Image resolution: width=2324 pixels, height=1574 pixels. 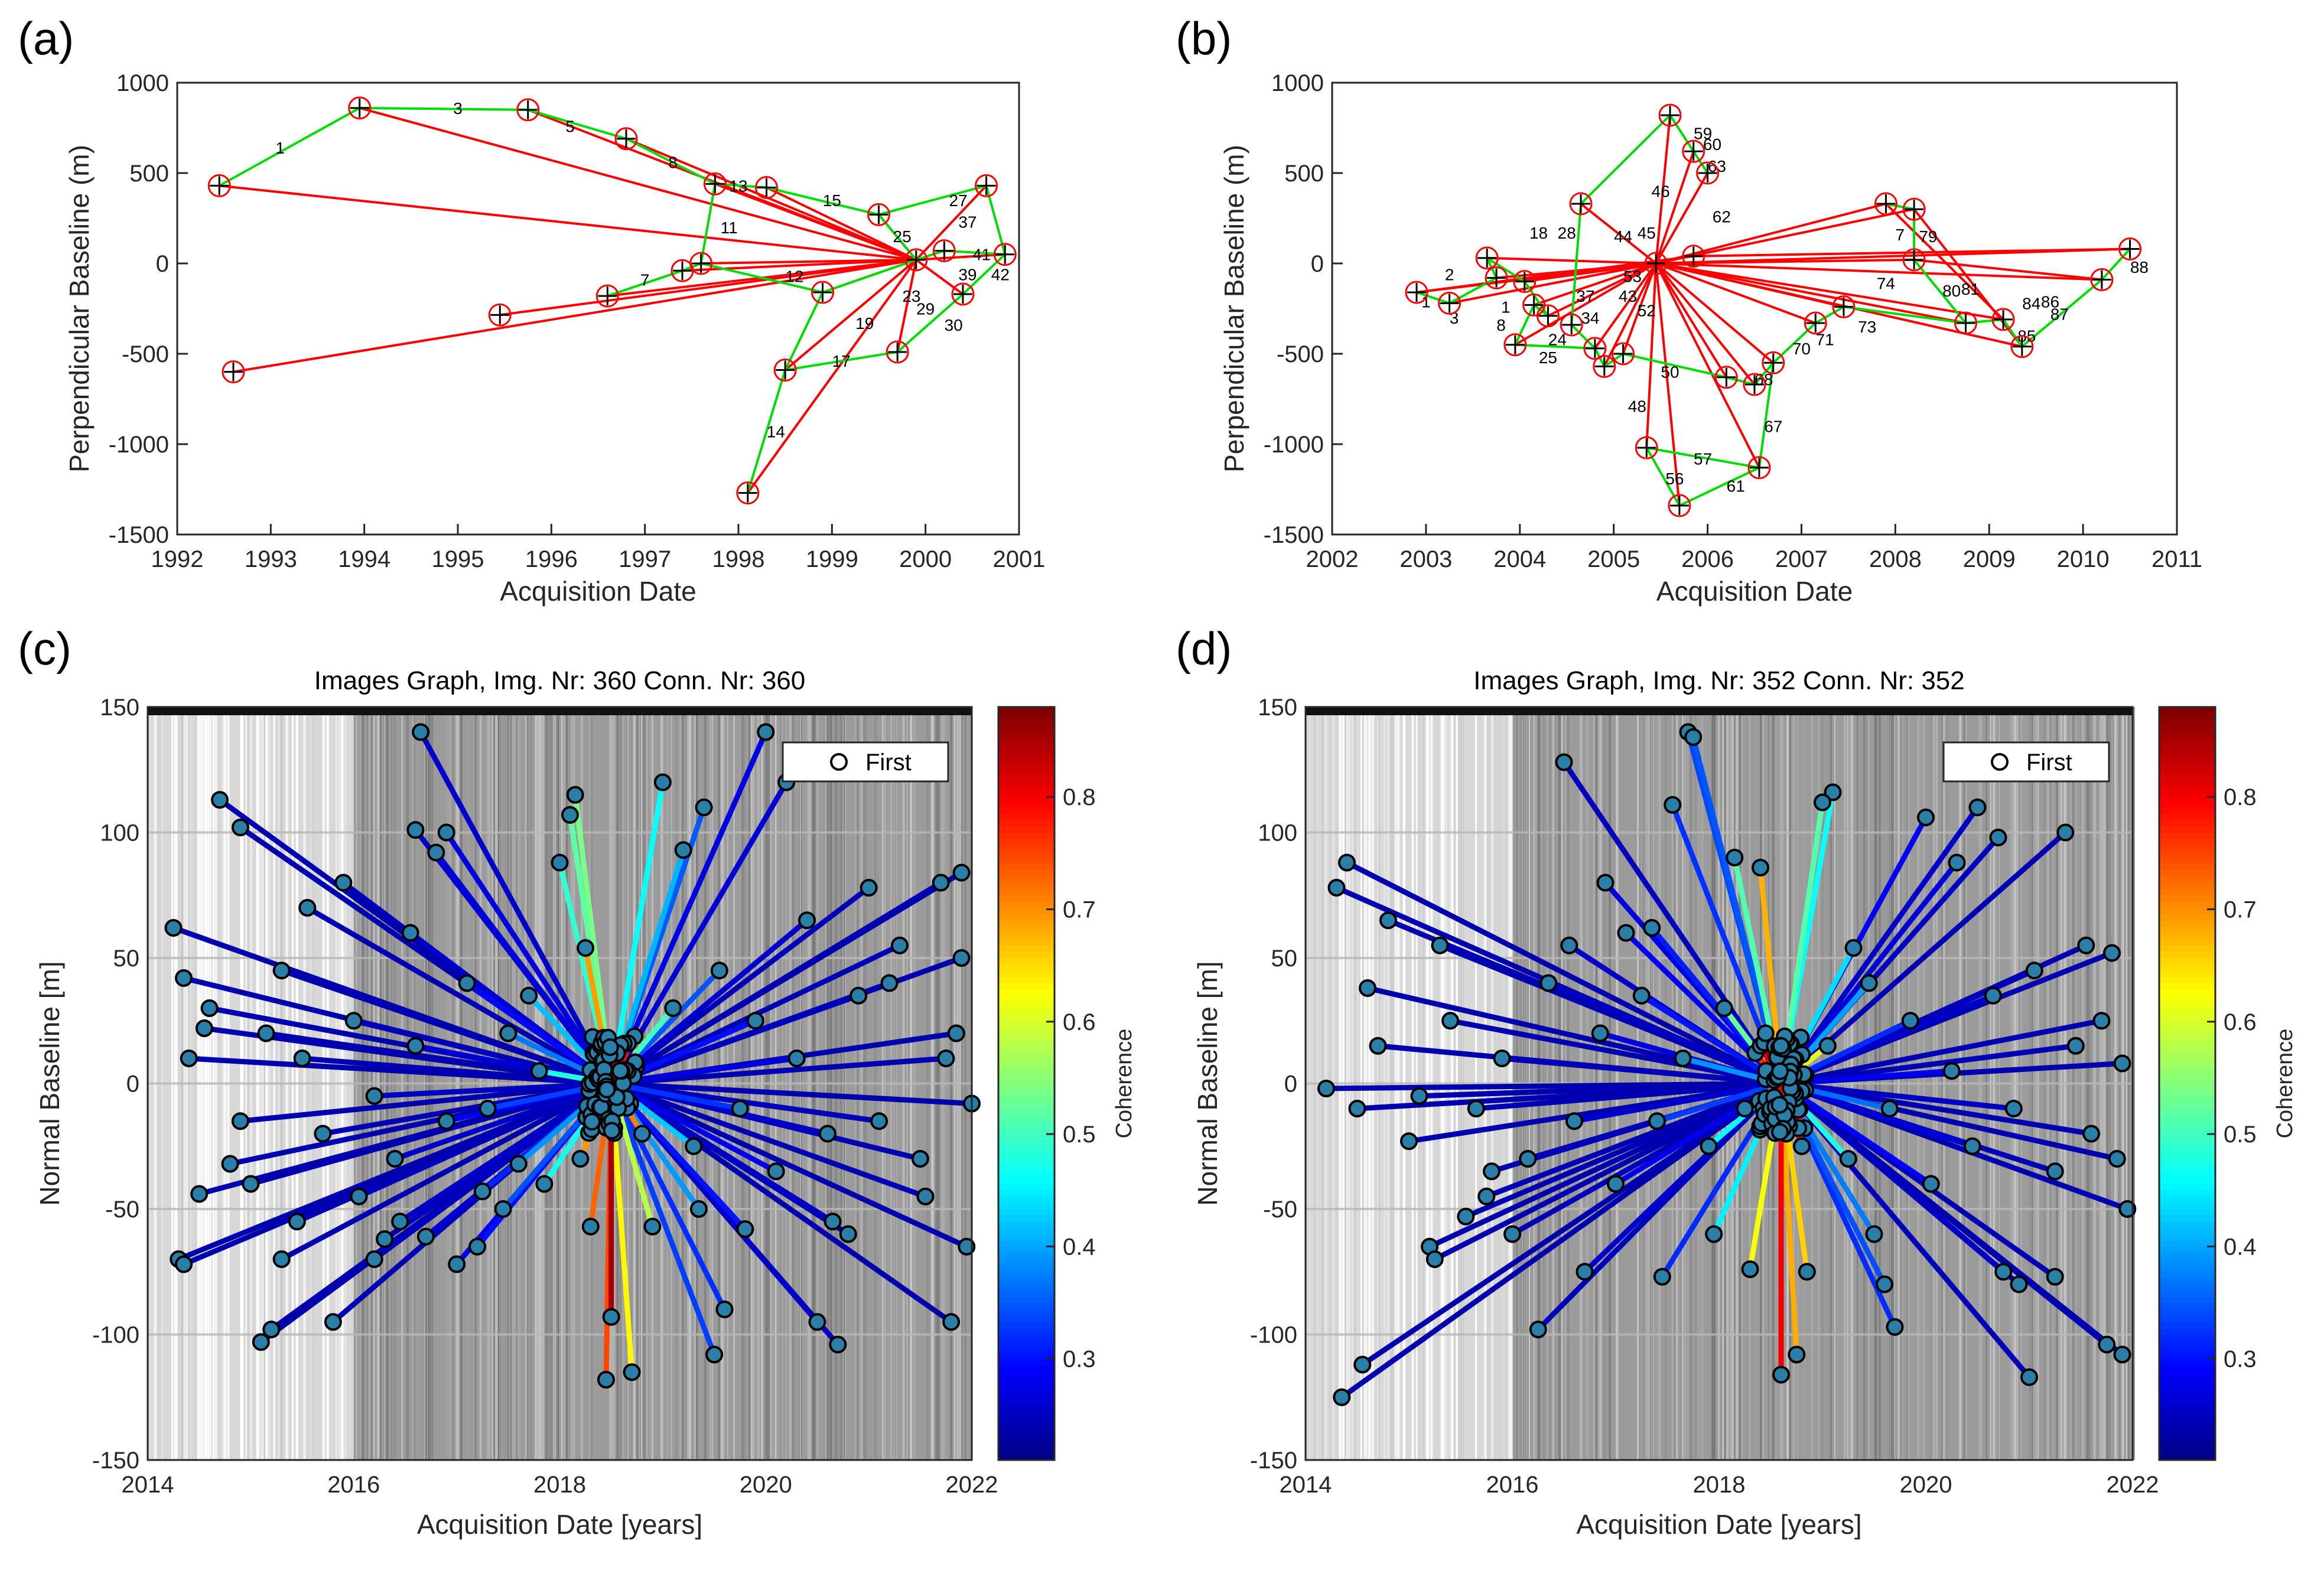 I want to click on edge-number-label: 7, so click(x=645, y=280).